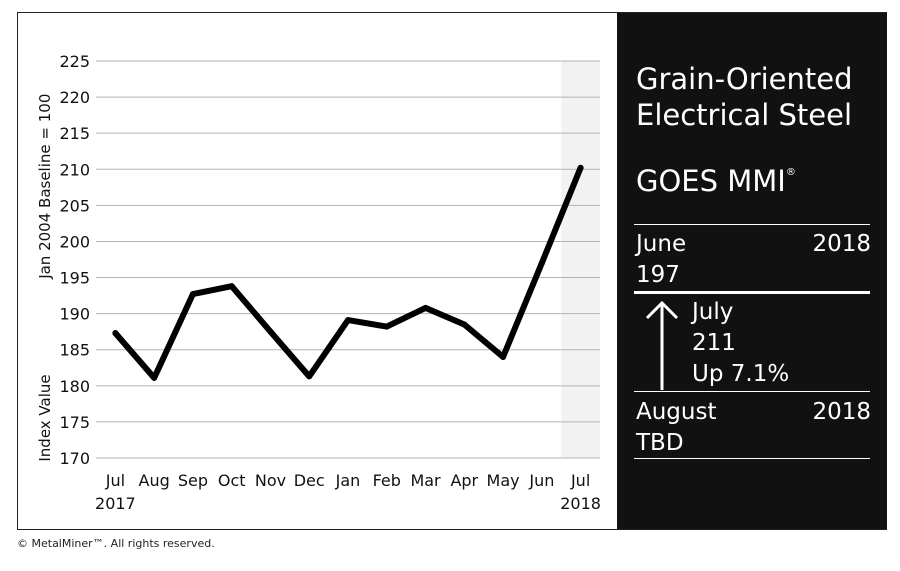  What do you see at coordinates (74, 61) in the screenshot?
I see `y-tick-label-225: 225` at bounding box center [74, 61].